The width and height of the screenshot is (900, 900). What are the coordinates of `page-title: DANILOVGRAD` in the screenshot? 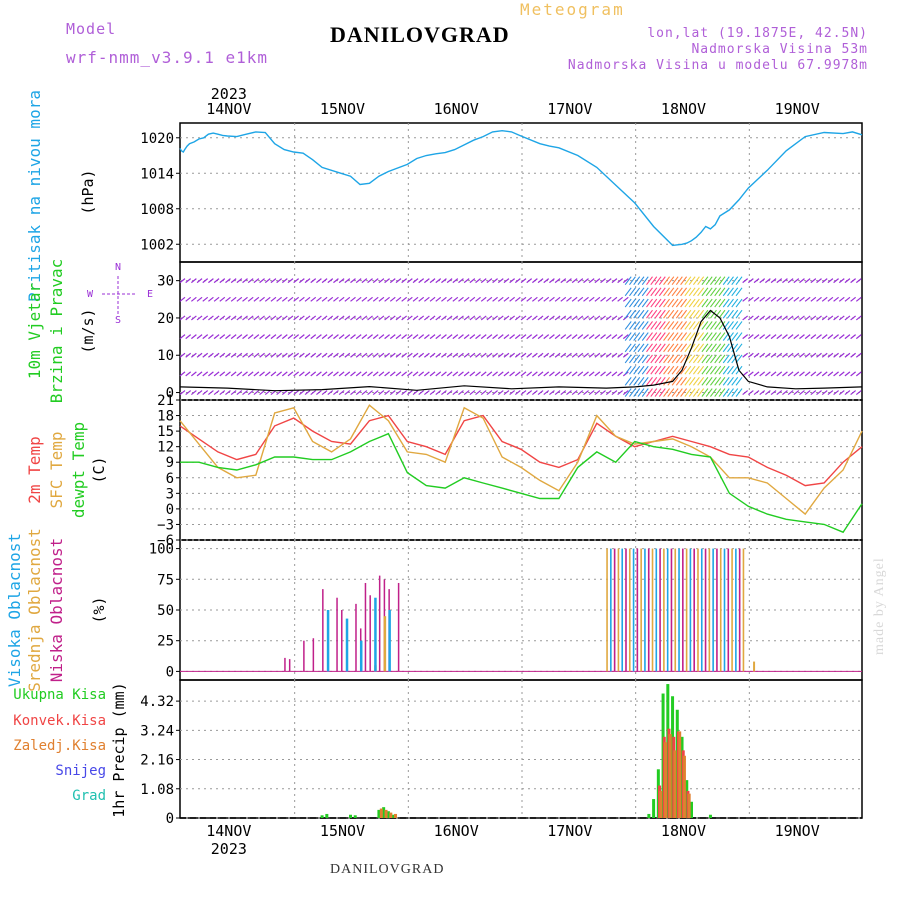 It's located at (420, 34).